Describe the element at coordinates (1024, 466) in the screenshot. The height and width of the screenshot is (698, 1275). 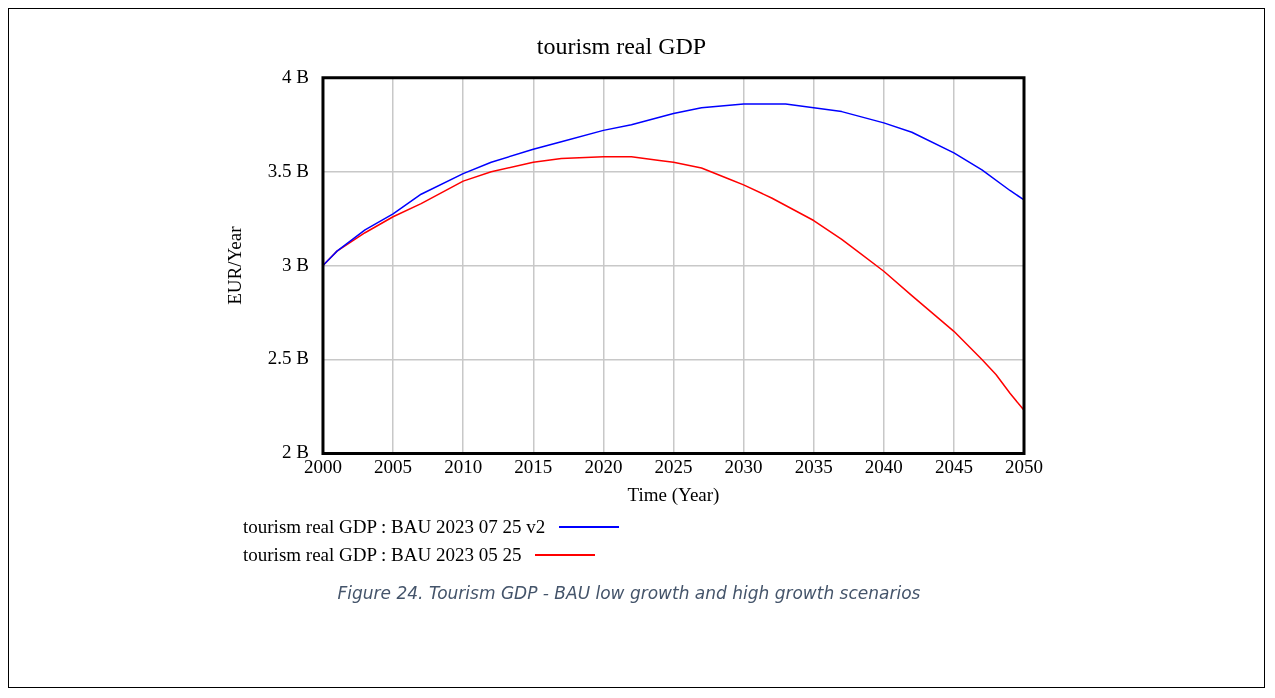
I see `x-tick-label: 2050` at that location.